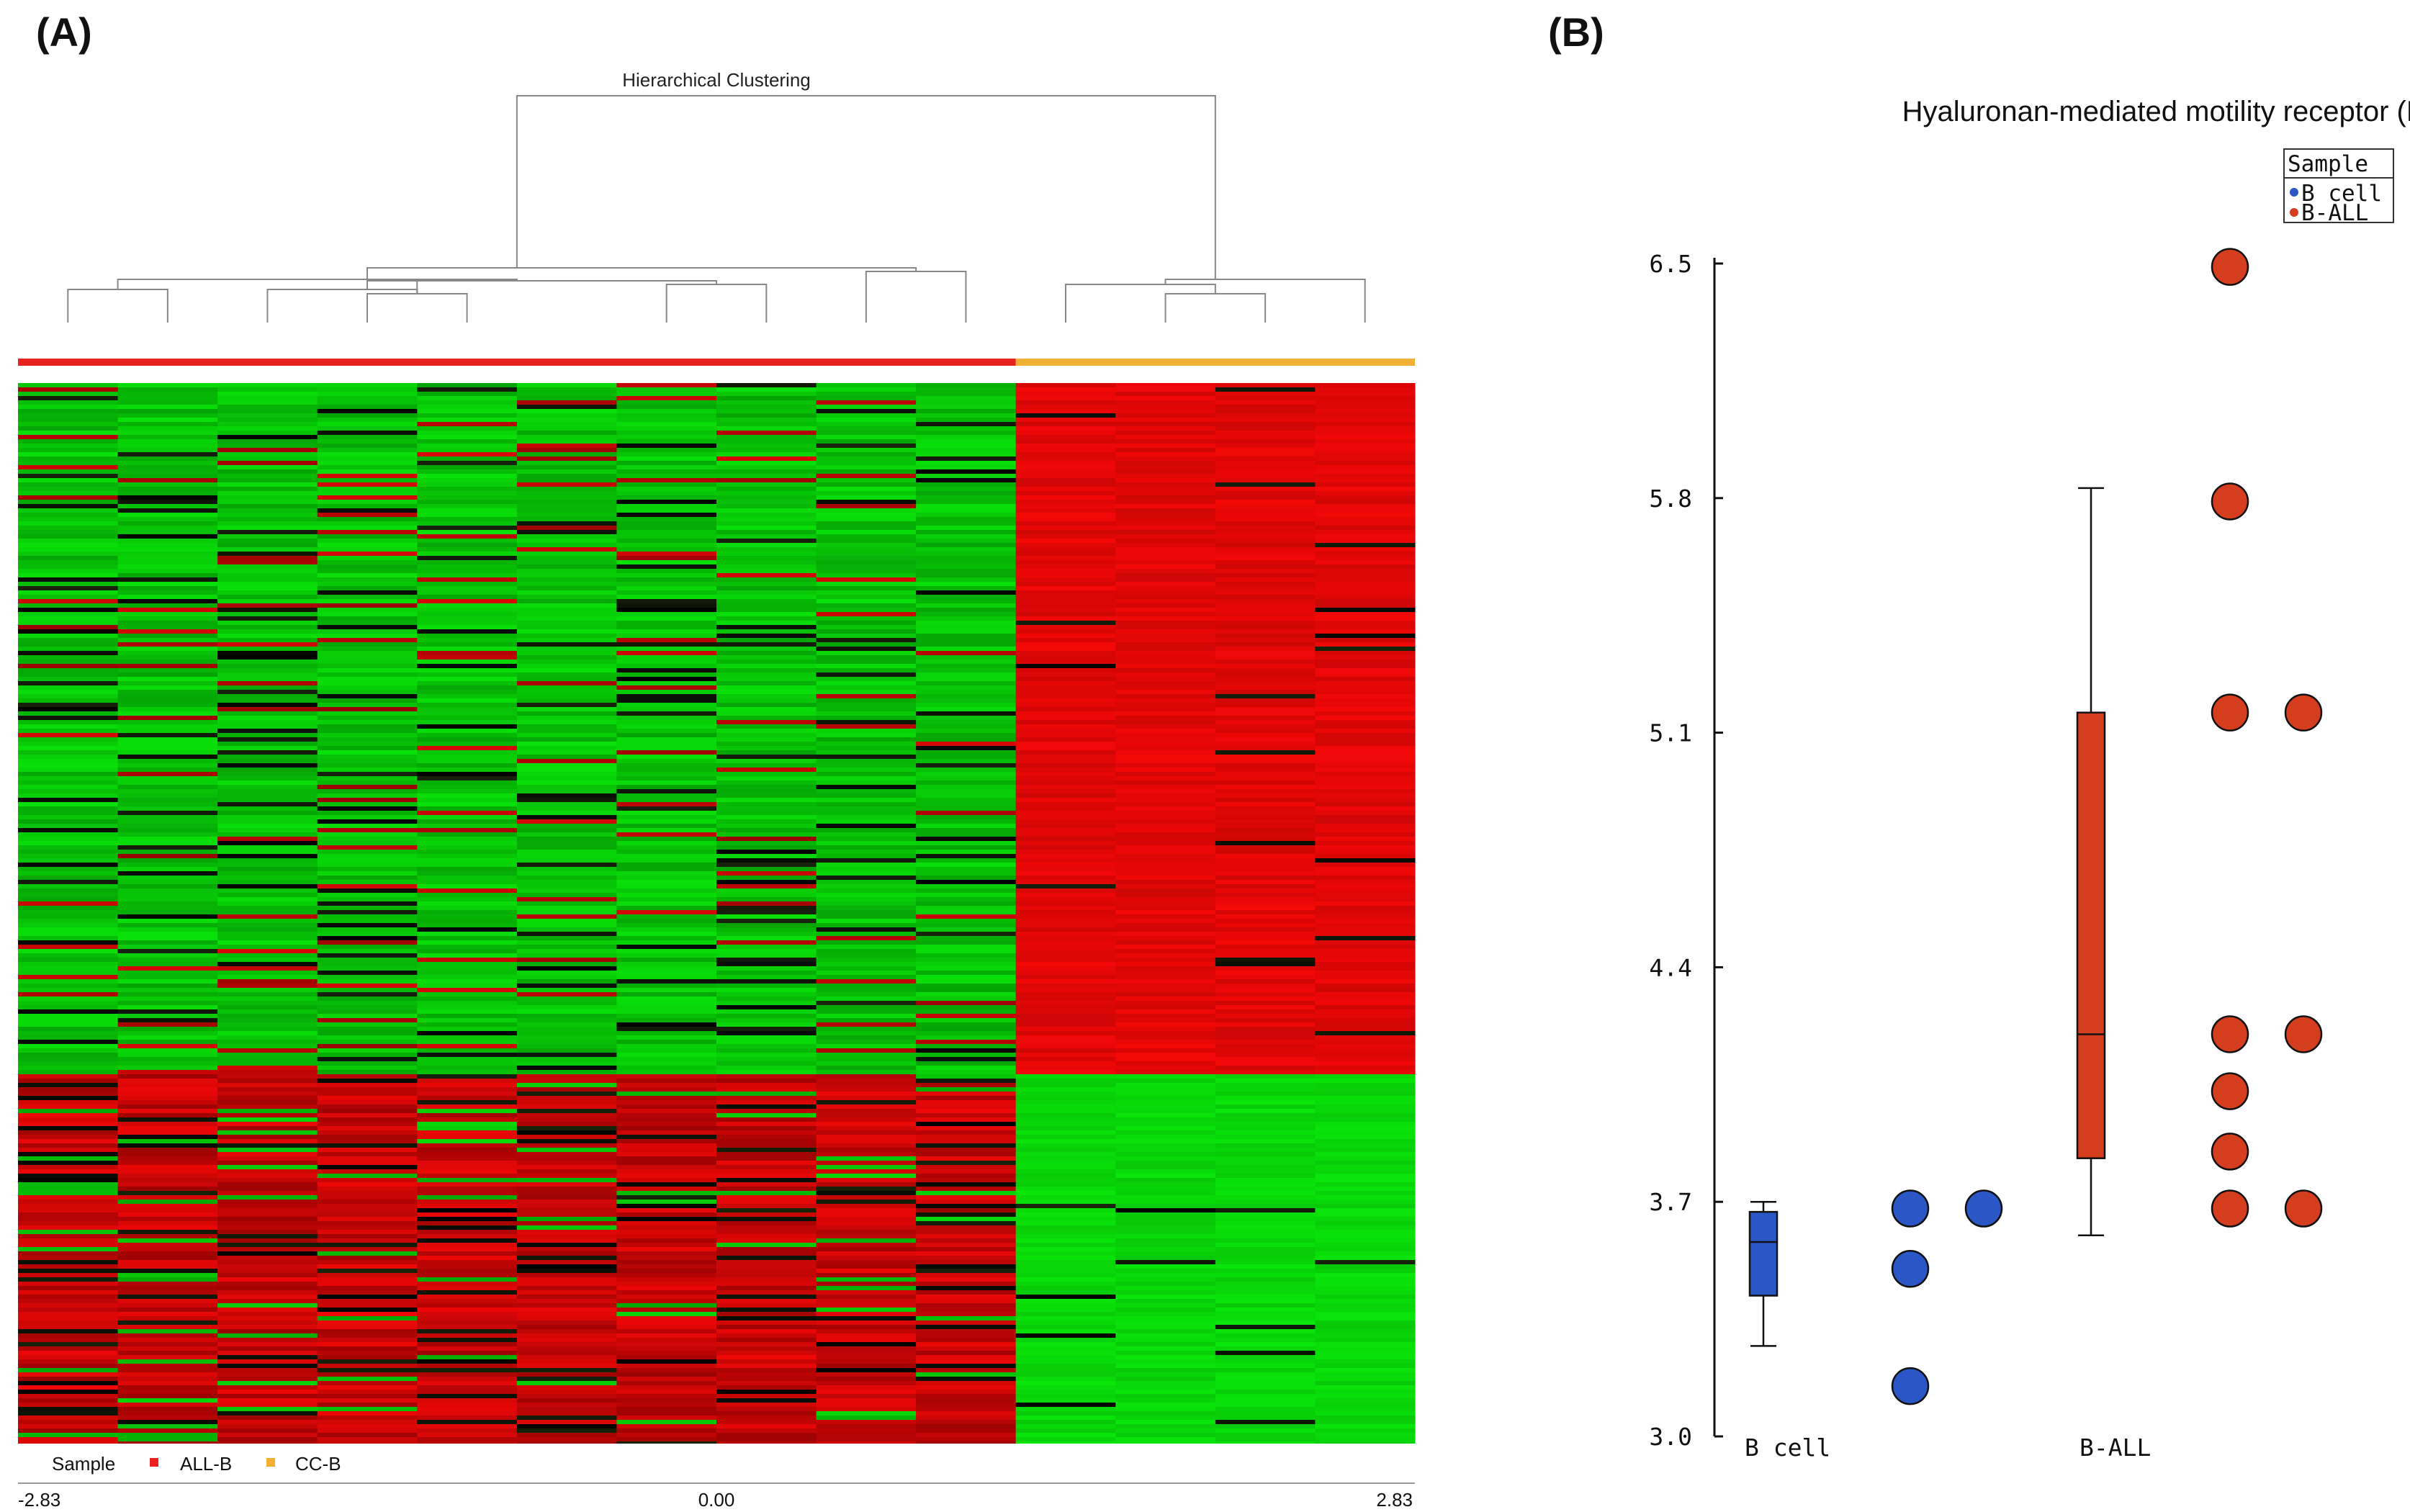 The image size is (2410, 1512). Describe the element at coordinates (1670, 1437) in the screenshot. I see `y-tick-label: 3.0` at that location.